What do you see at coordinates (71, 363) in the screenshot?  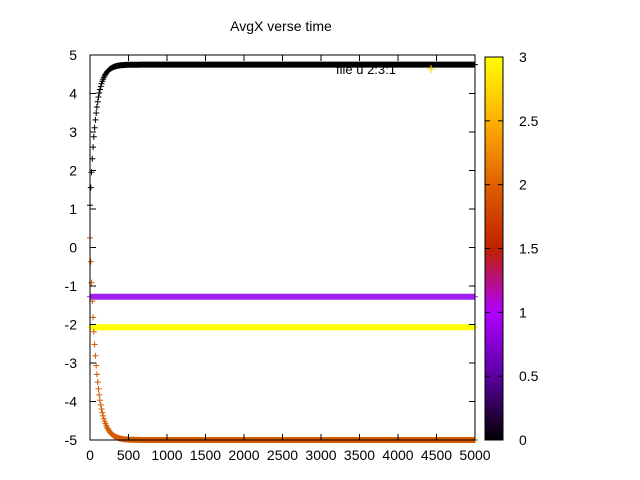 I see `y-tick-label: -3` at bounding box center [71, 363].